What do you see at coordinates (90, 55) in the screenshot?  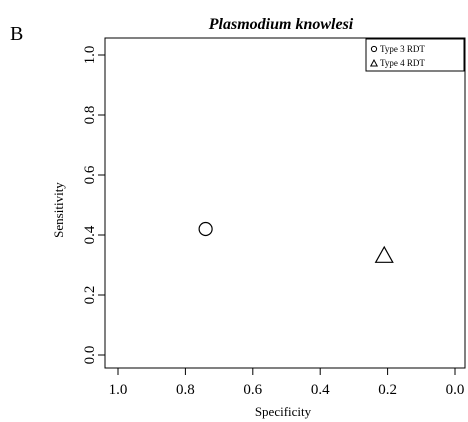 I see `y-tick-label: 1.0` at bounding box center [90, 55].